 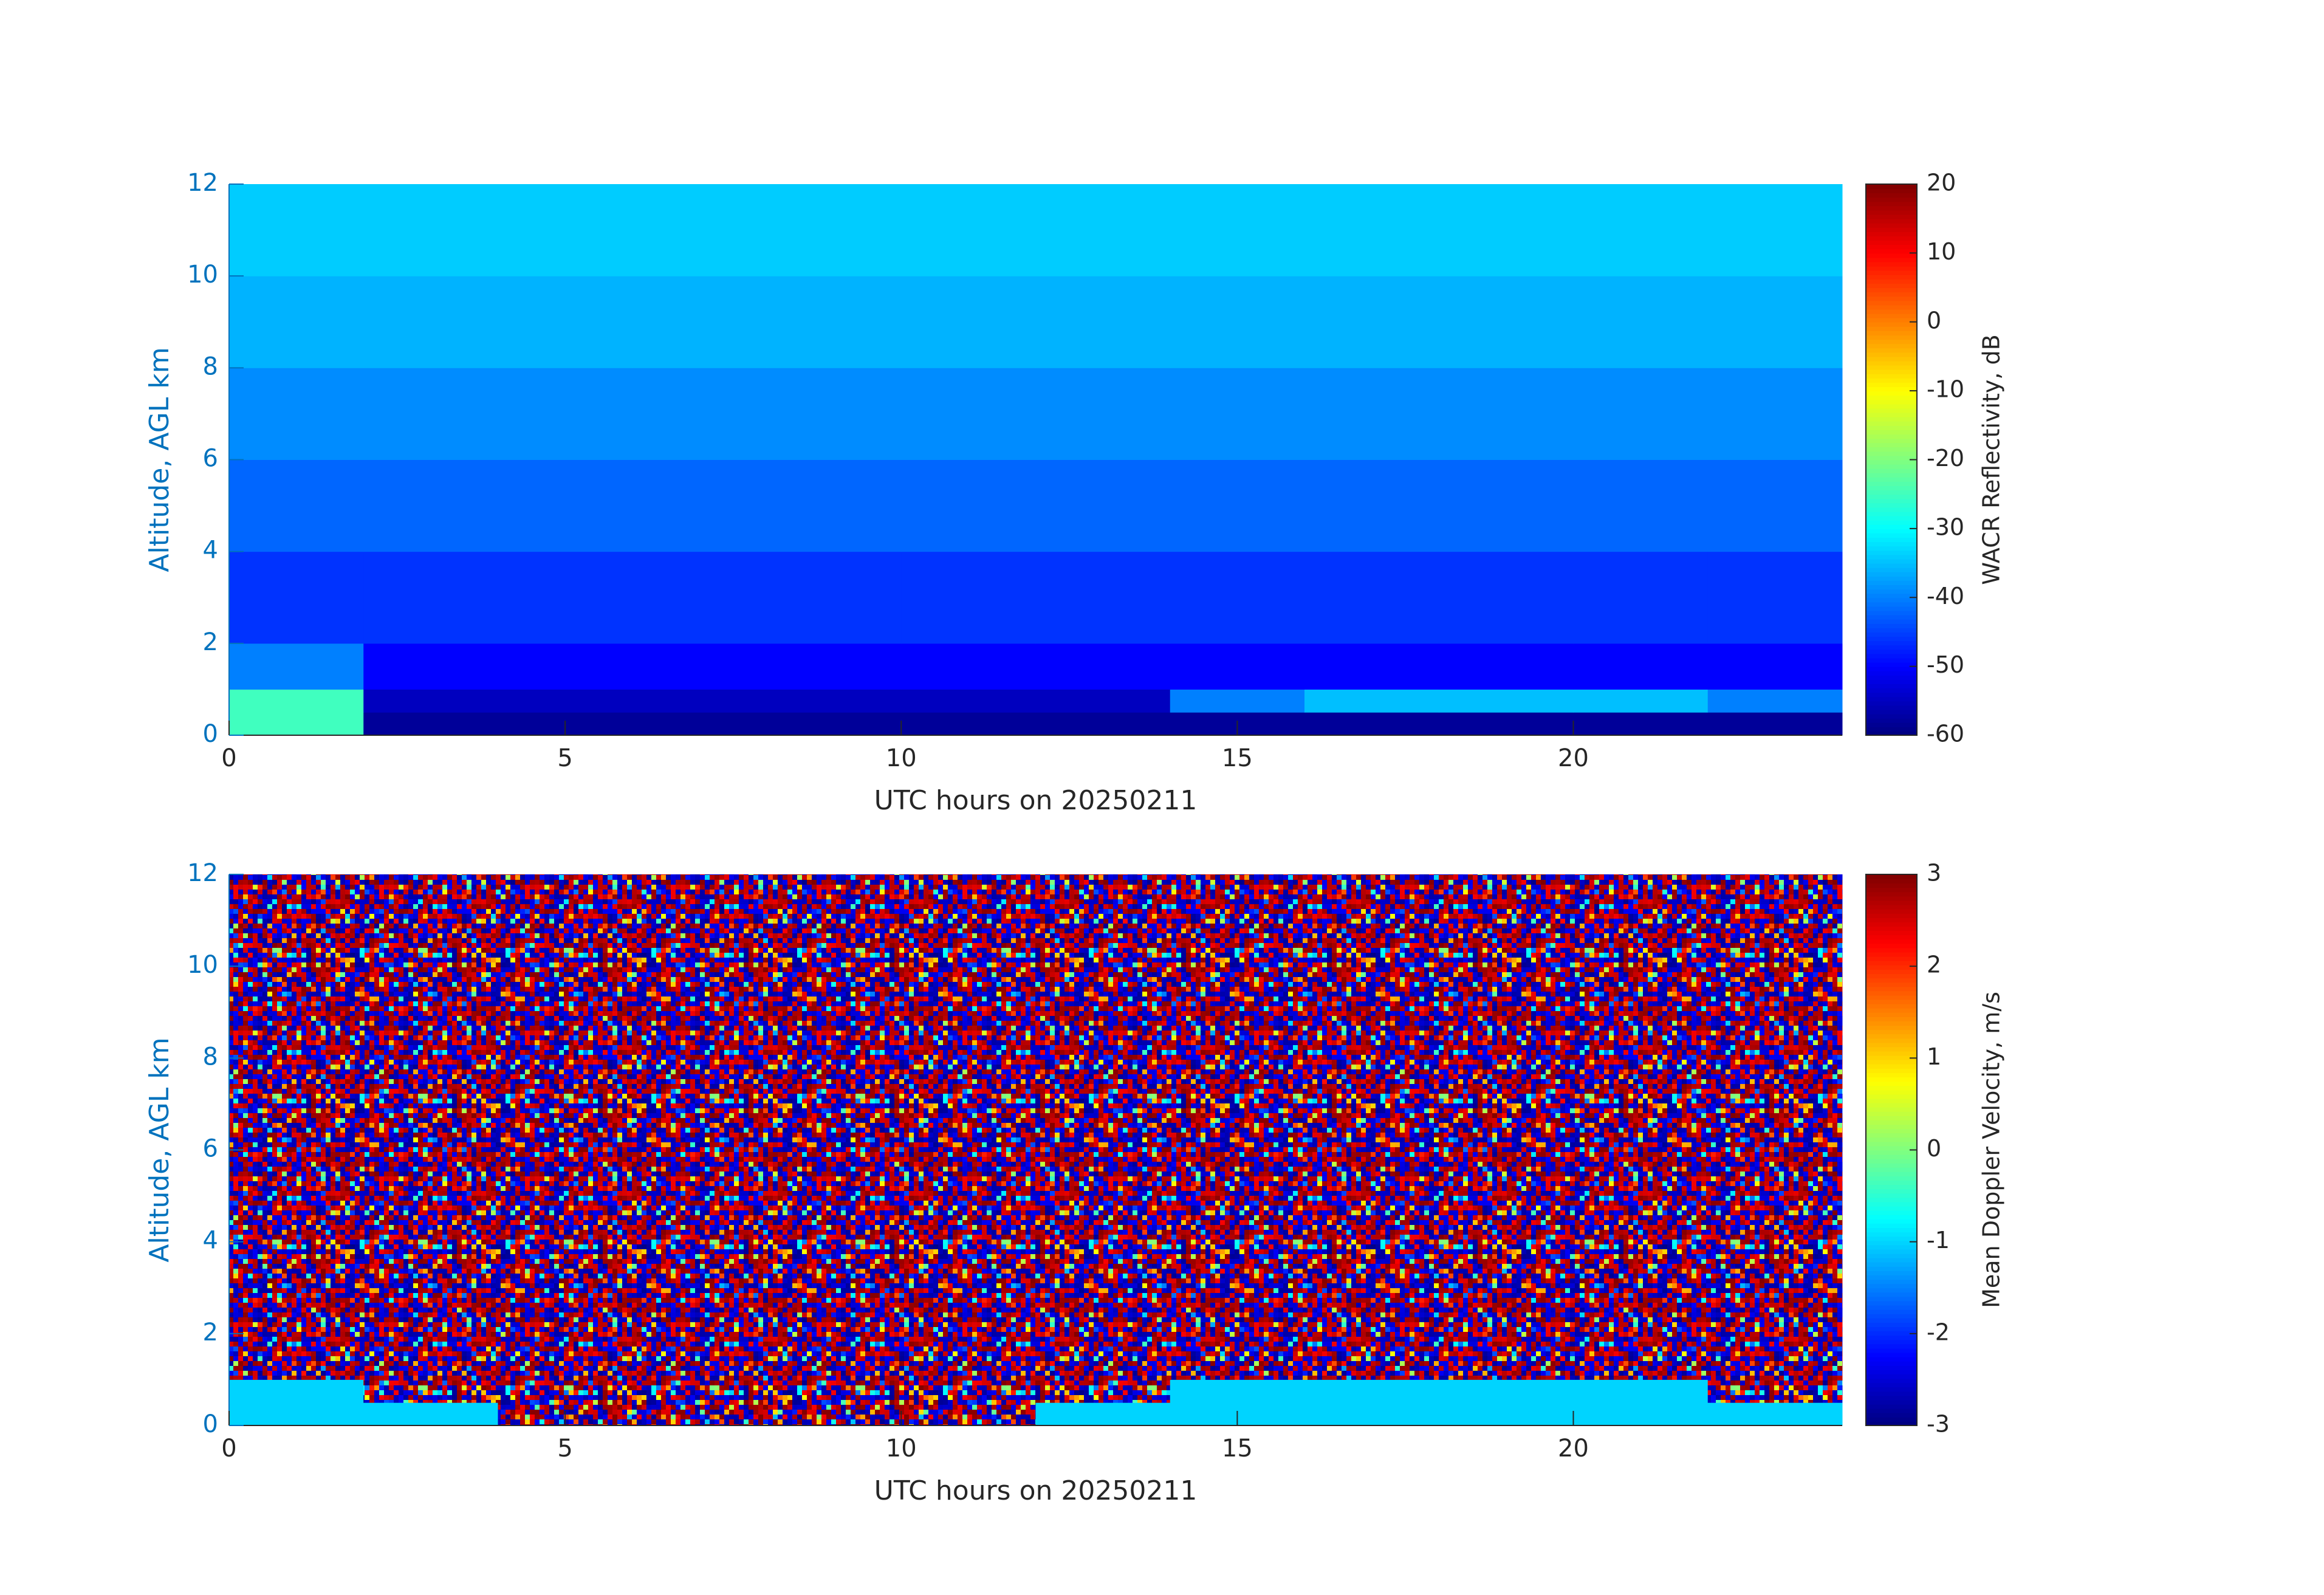 What do you see at coordinates (1992, 459) in the screenshot?
I see `colorbar-label: WACR Reflectivity, dB` at bounding box center [1992, 459].